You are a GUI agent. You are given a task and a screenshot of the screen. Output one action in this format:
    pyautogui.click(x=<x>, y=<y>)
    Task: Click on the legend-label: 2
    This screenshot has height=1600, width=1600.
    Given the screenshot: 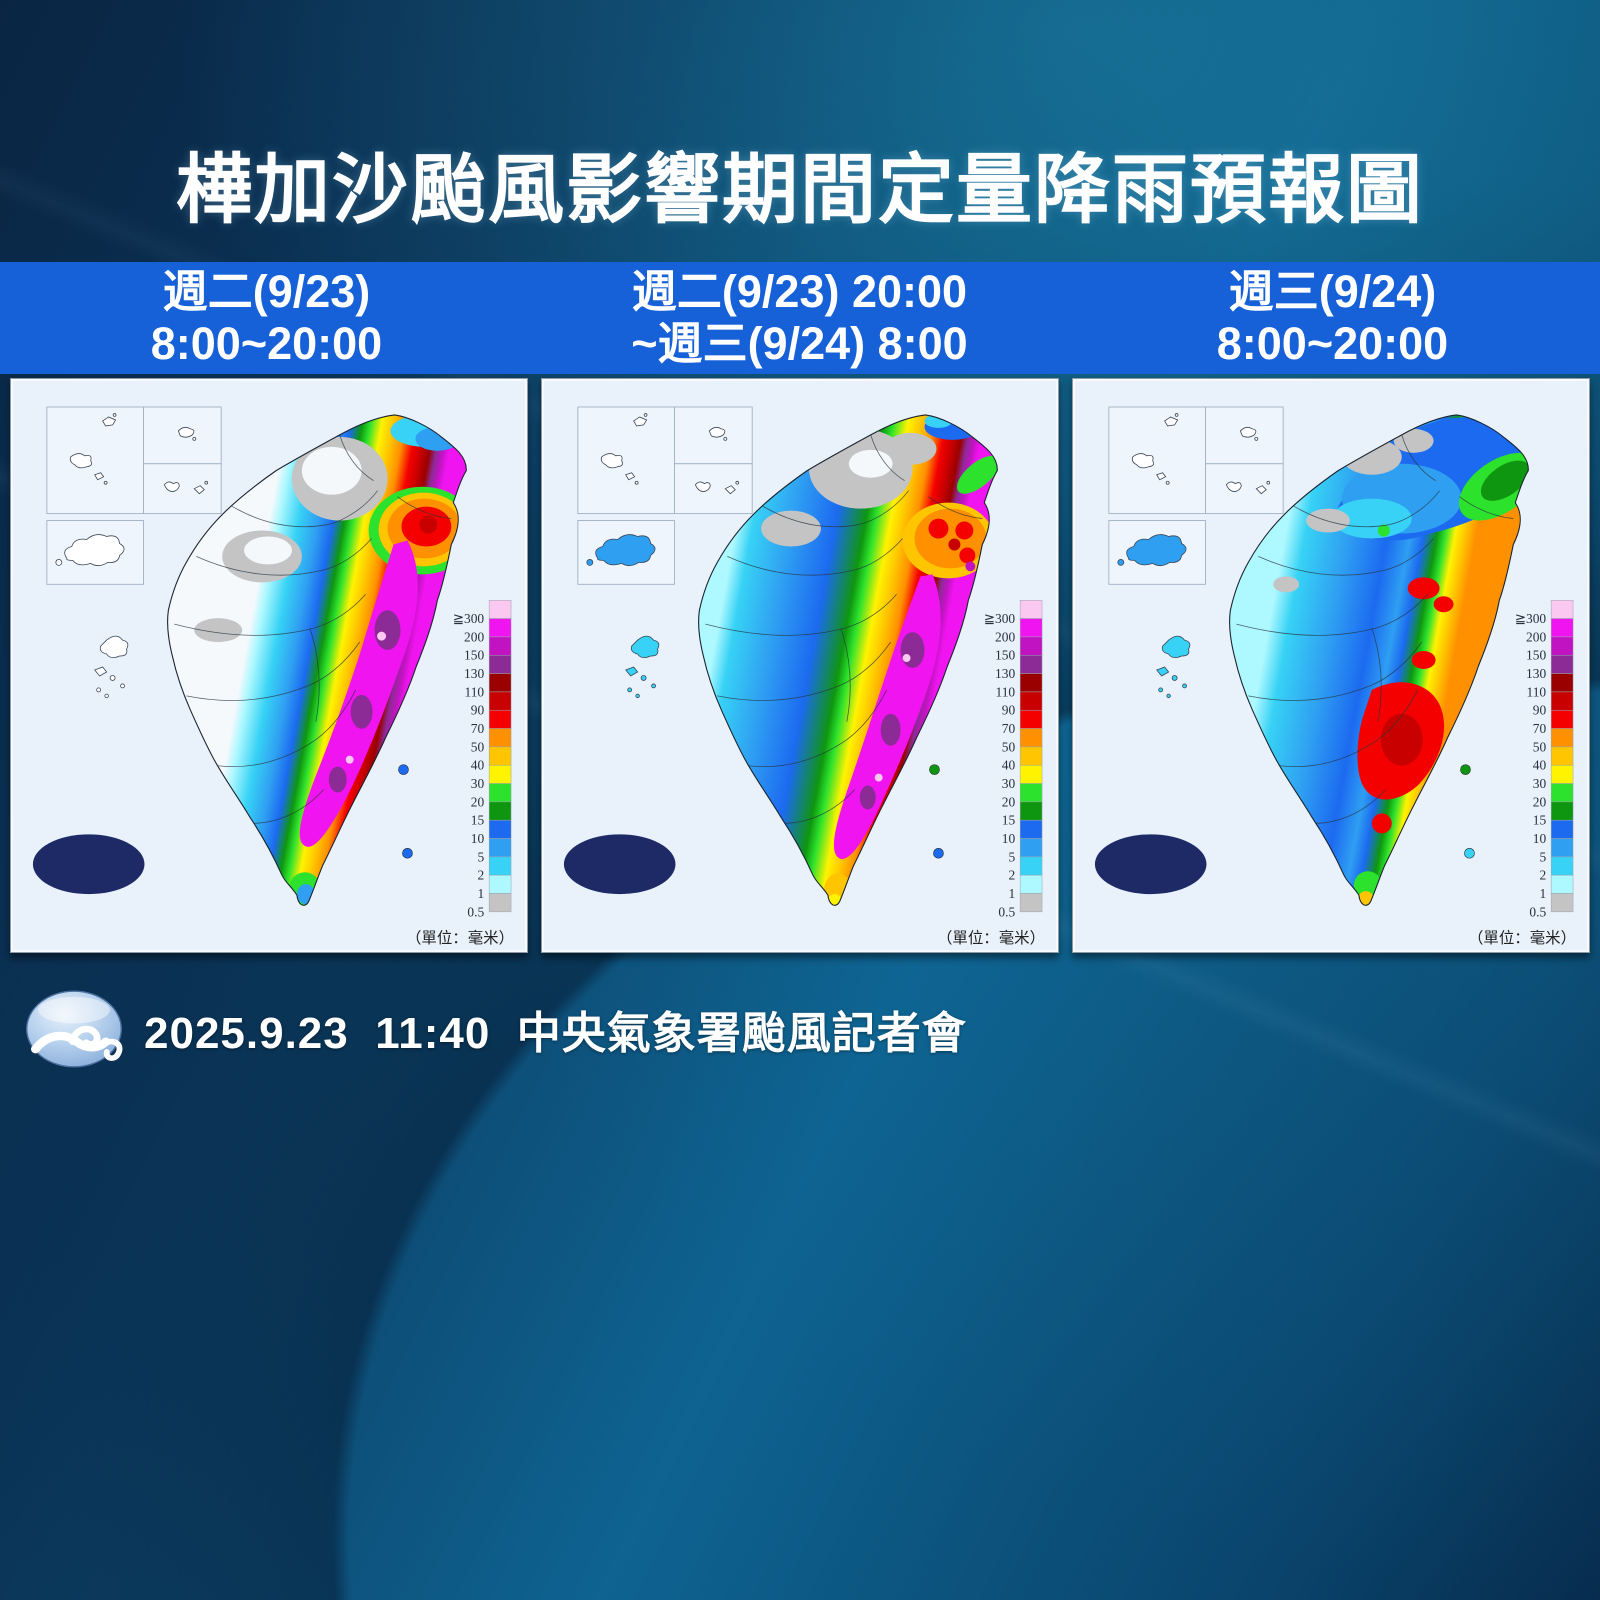 What is the action you would take?
    pyautogui.click(x=1011, y=875)
    